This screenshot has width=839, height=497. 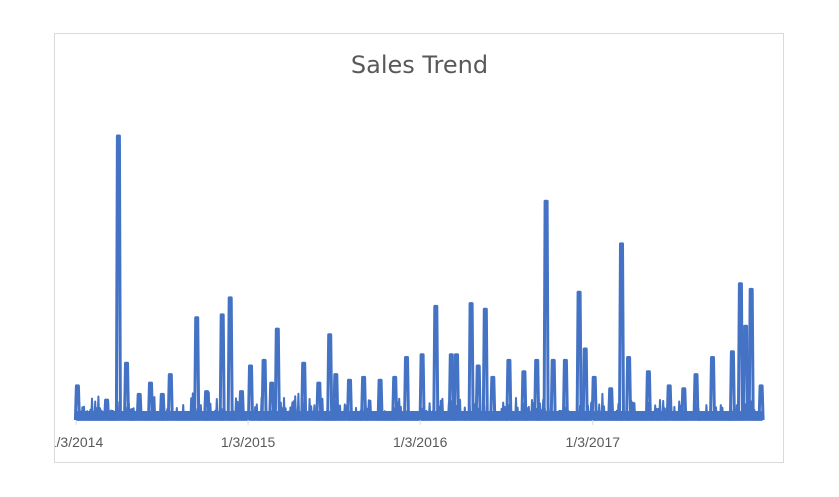 What do you see at coordinates (248, 442) in the screenshot?
I see `x-tick-label-1: 1/3/2015` at bounding box center [248, 442].